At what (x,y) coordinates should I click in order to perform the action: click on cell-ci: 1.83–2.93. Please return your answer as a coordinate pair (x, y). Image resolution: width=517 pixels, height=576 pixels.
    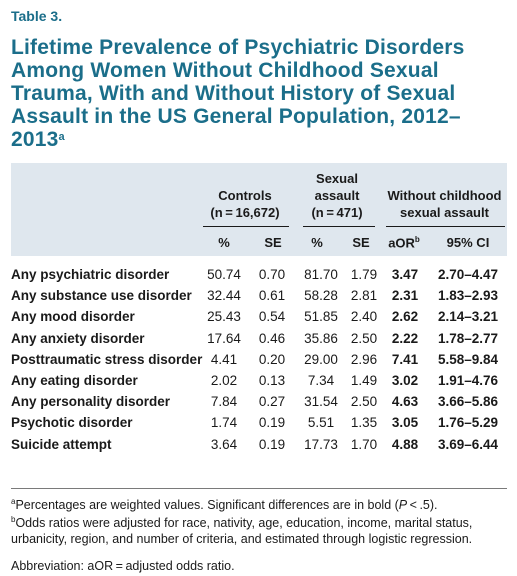
    Looking at the image, I should click on (468, 296).